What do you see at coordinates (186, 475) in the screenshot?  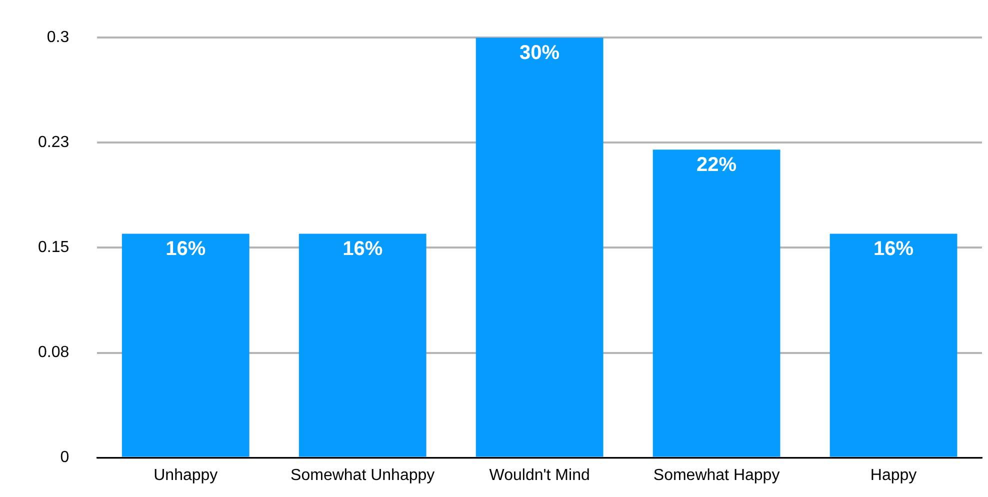 I see `x-tick-label: Unhappy` at bounding box center [186, 475].